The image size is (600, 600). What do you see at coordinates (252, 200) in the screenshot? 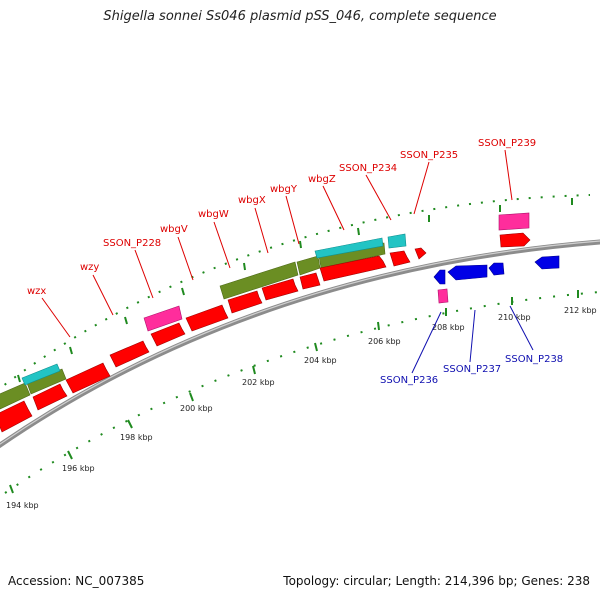
I see `gene-label: wbgX` at bounding box center [252, 200].